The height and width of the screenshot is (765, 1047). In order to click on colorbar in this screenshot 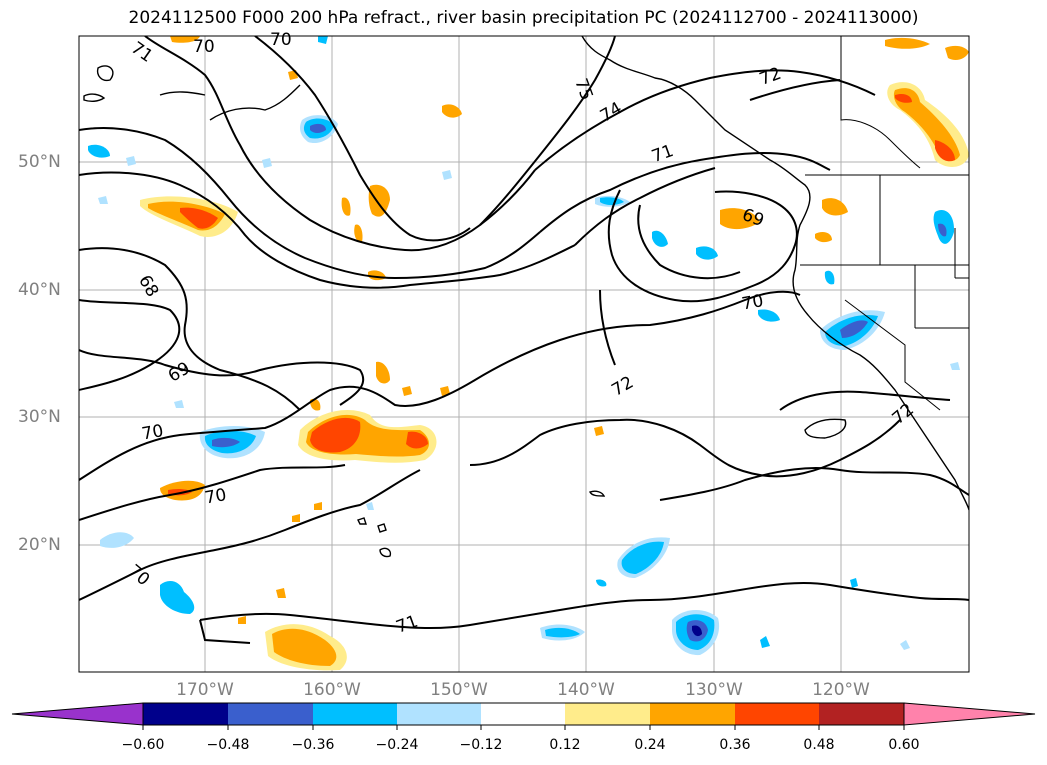, I will do `click(523, 716)`.